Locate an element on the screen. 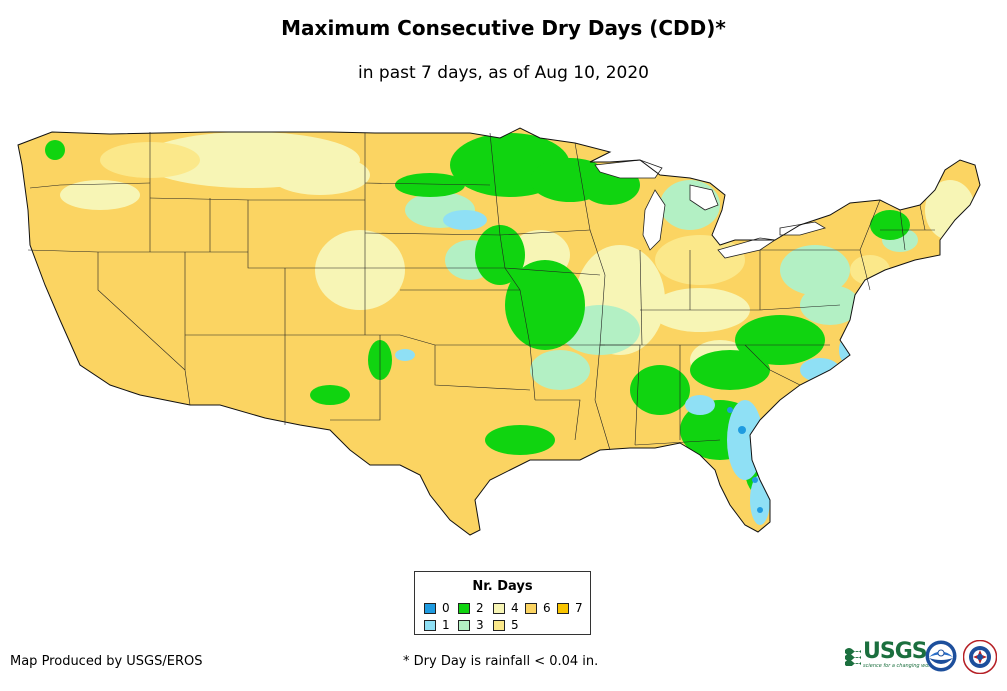 The height and width of the screenshot is (691, 1007). footnote-text: * Dry Day is rainfall < 0.04 in. is located at coordinates (501, 661).